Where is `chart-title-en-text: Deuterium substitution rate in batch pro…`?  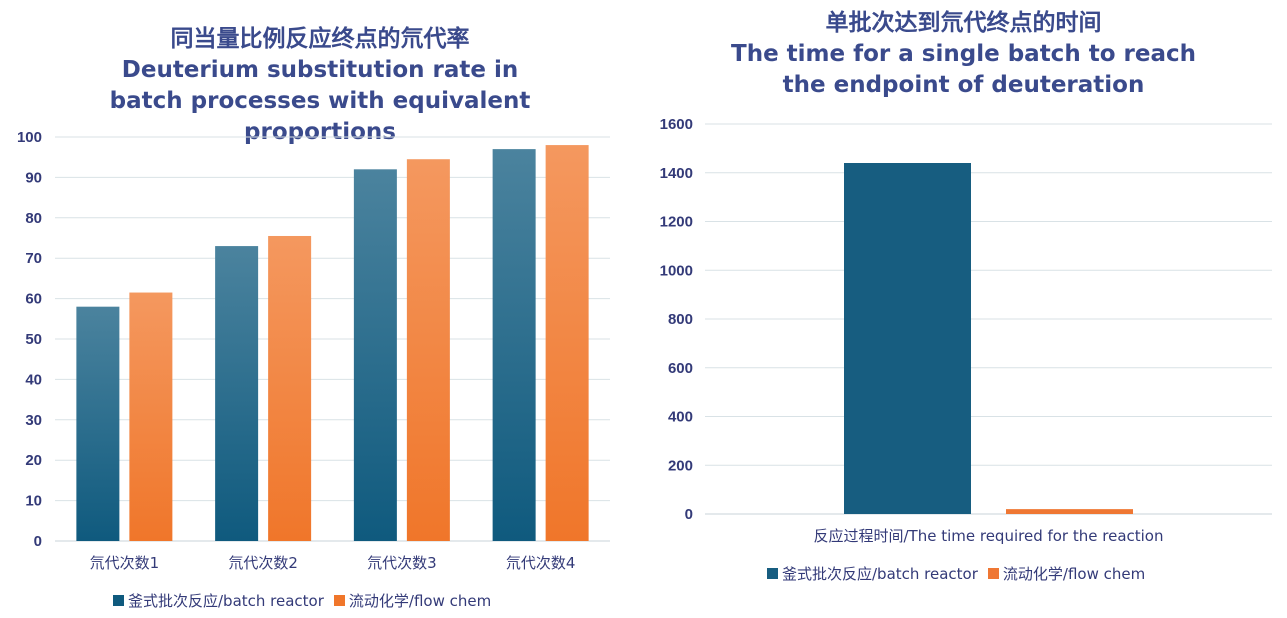 chart-title-en-text: Deuterium substitution rate in batch pro… is located at coordinates (320, 101).